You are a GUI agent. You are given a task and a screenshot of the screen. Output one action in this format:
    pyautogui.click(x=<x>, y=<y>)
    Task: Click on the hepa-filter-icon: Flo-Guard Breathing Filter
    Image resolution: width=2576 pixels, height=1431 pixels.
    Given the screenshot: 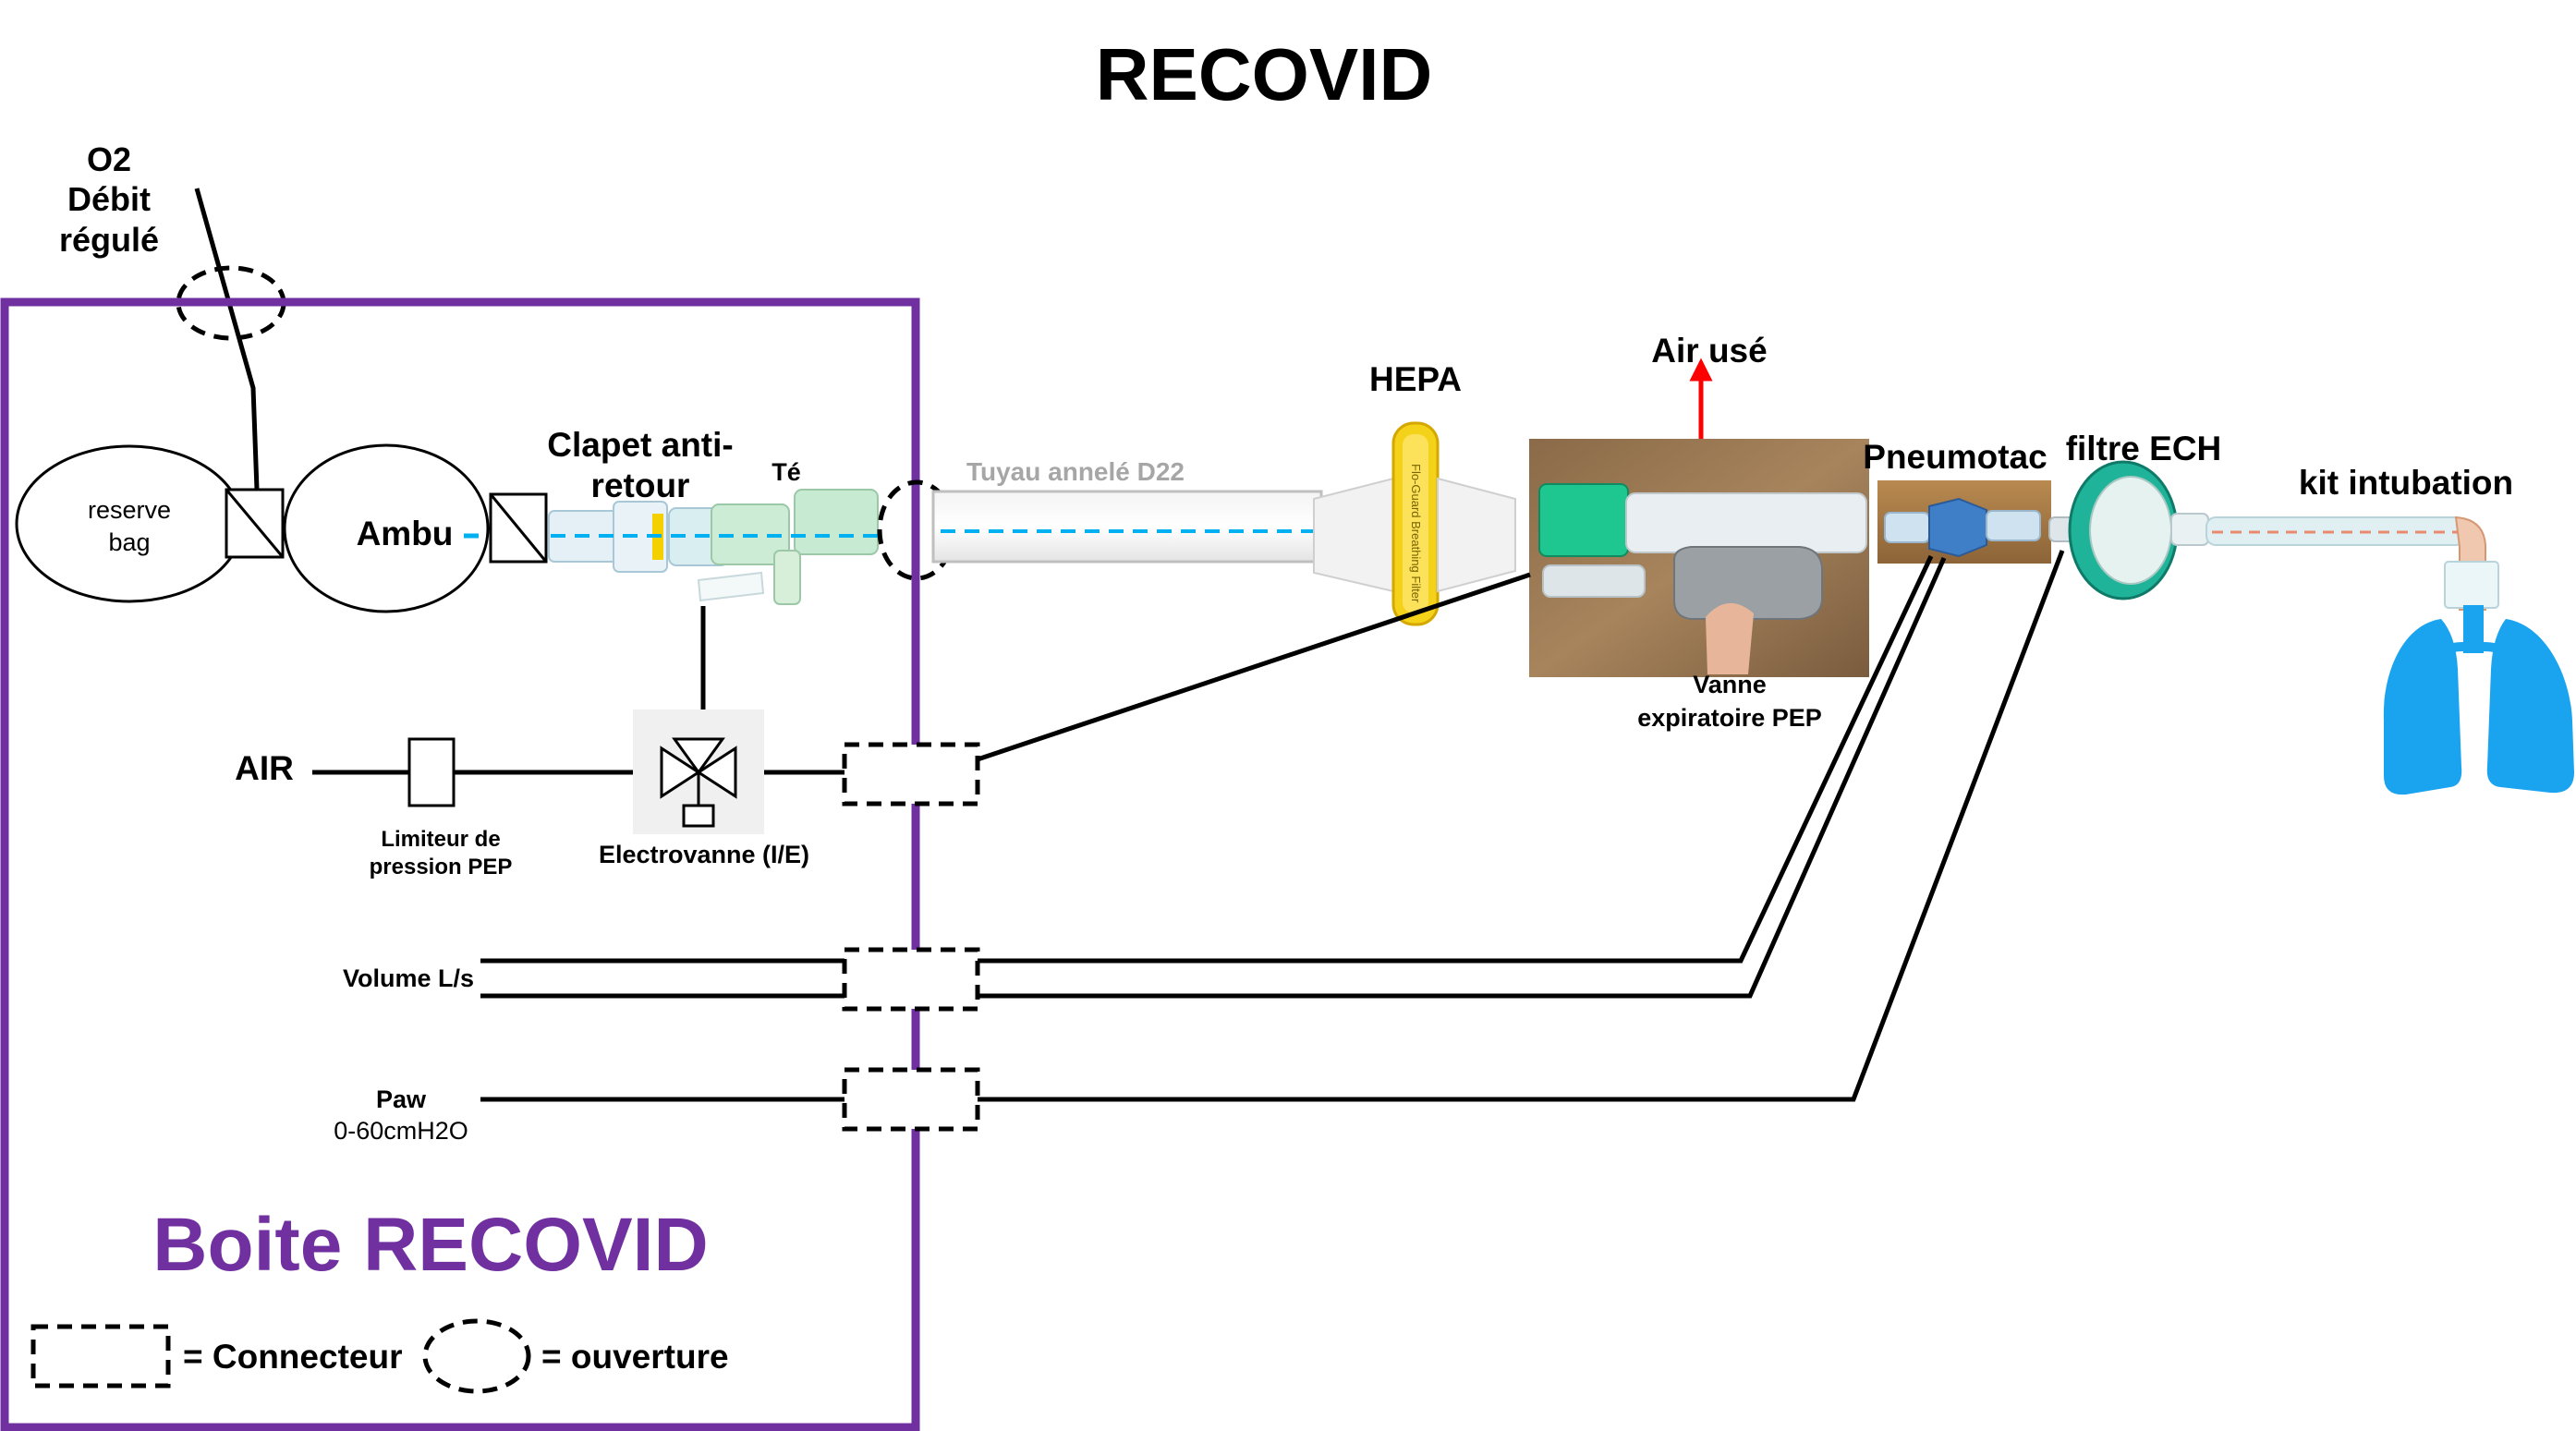 What is the action you would take?
    pyautogui.click(x=1414, y=523)
    